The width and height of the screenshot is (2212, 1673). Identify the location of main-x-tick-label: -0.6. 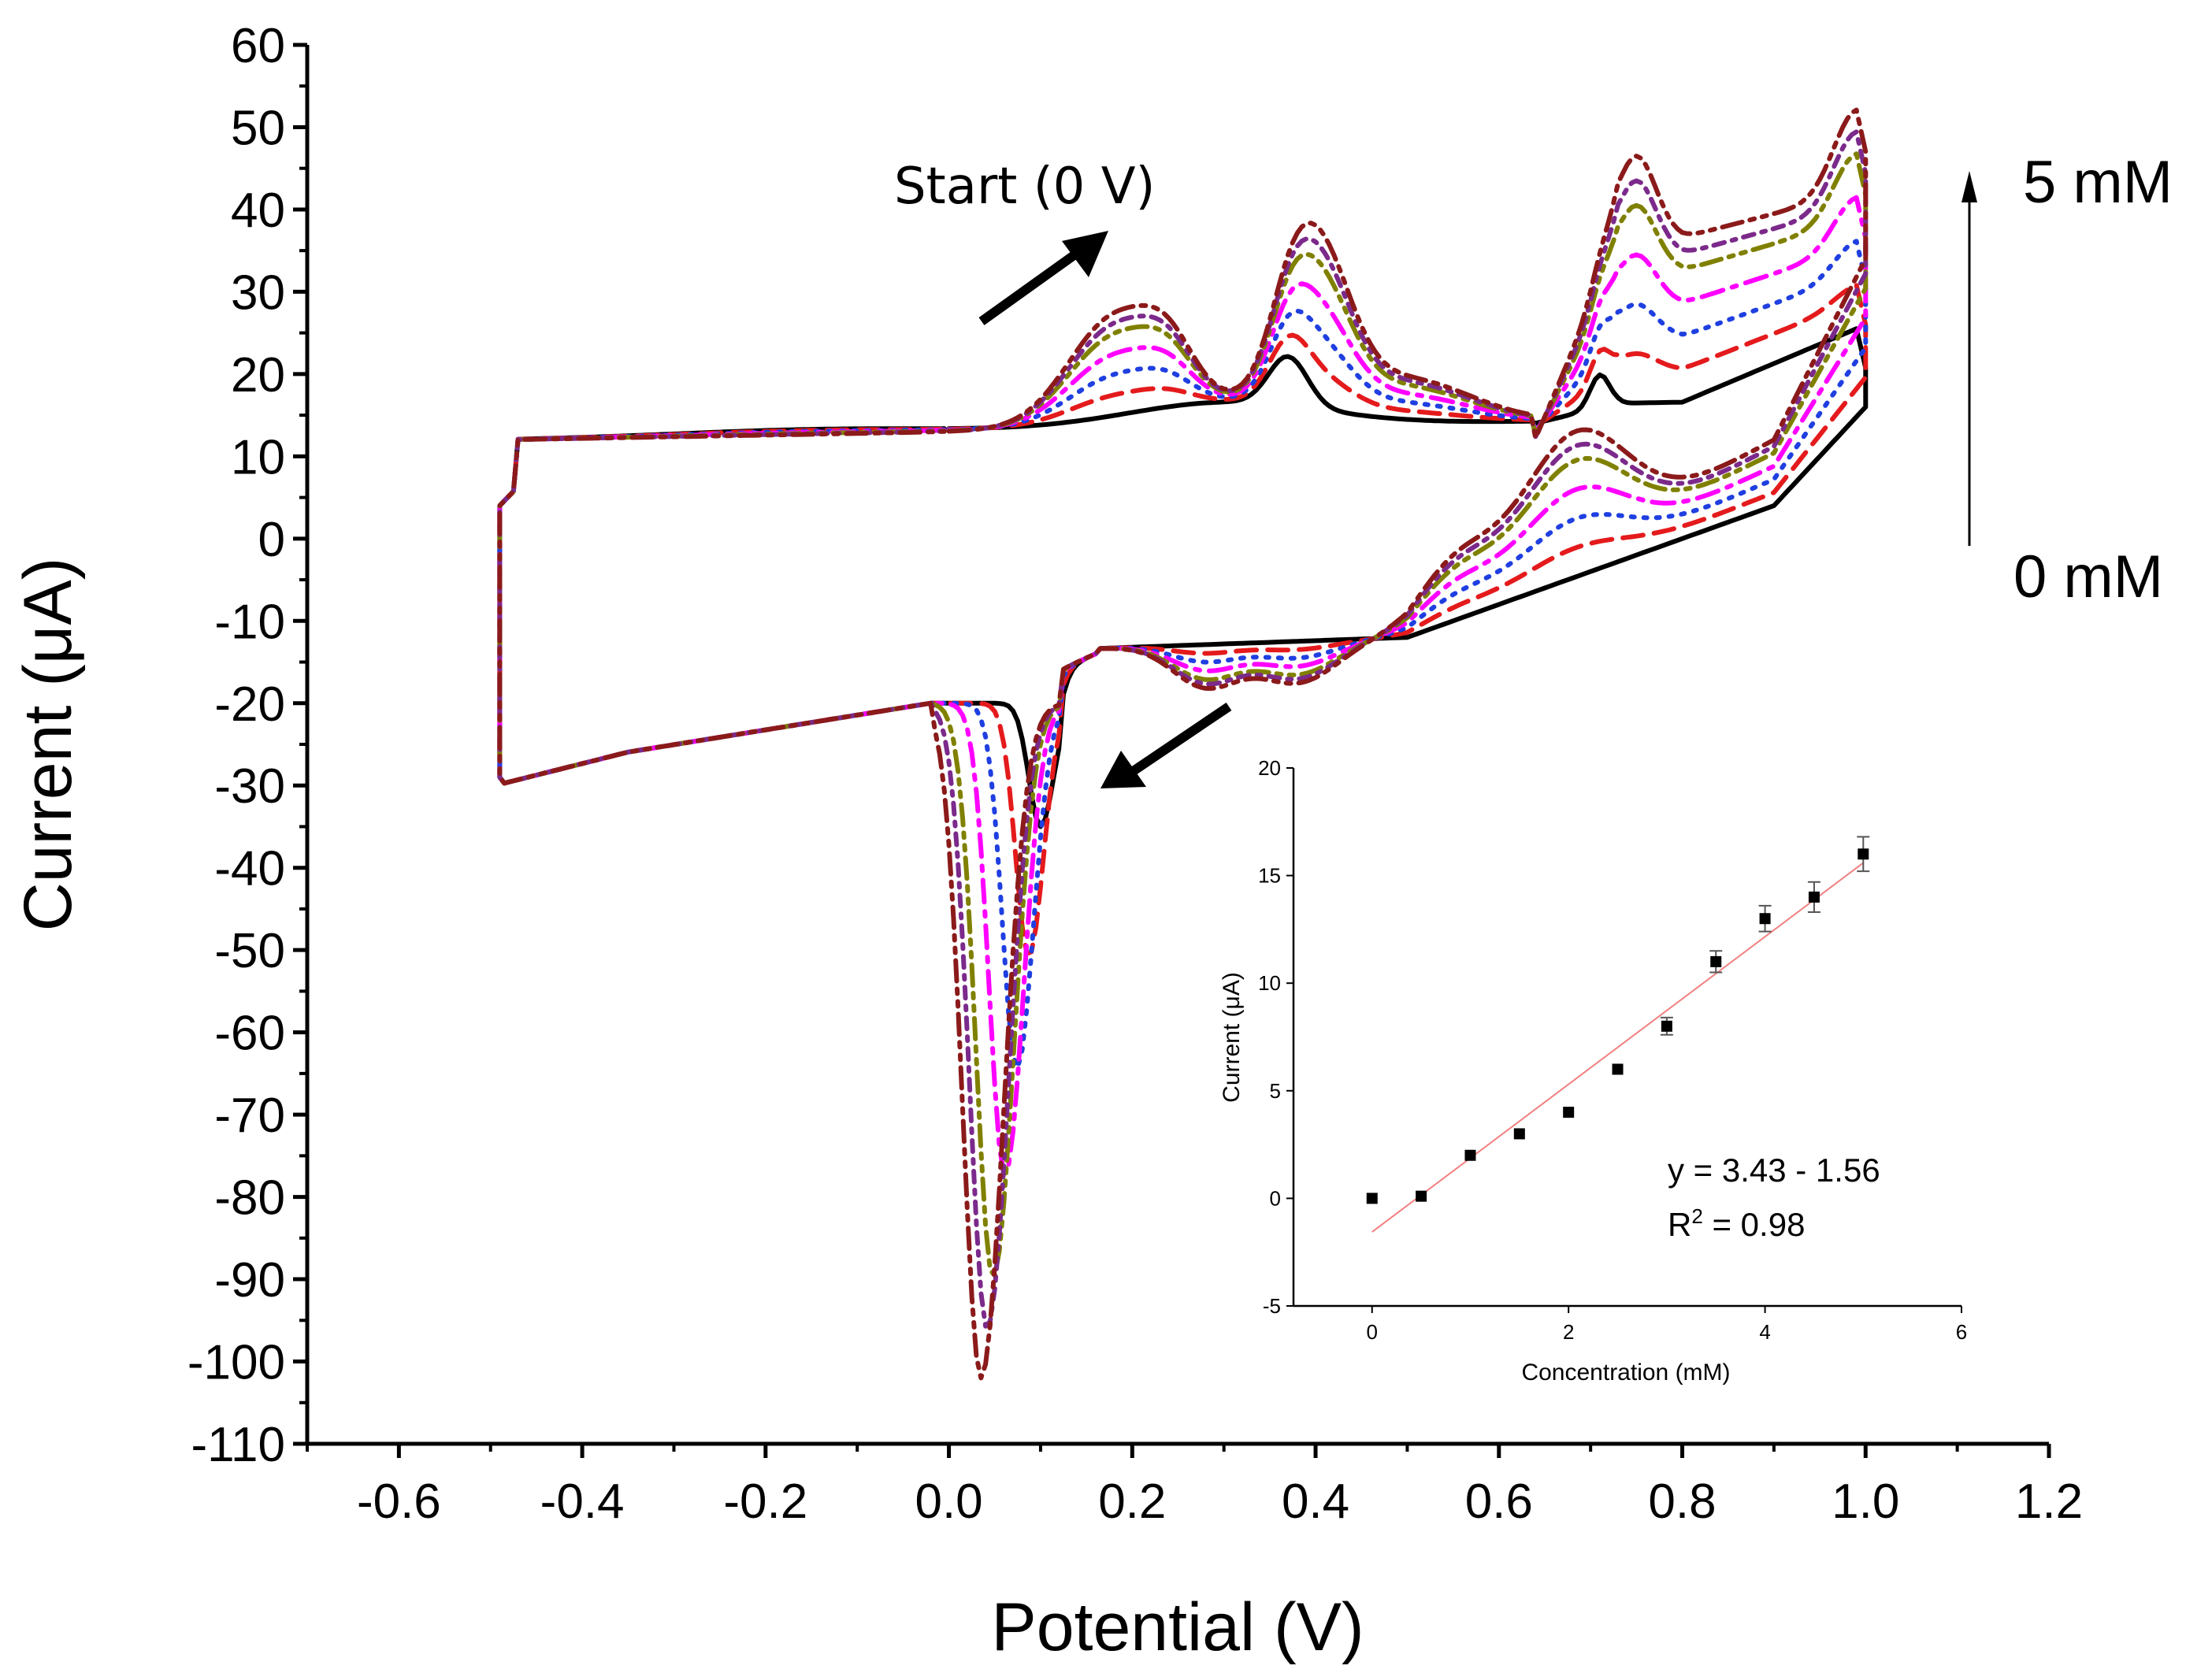
(399, 1502).